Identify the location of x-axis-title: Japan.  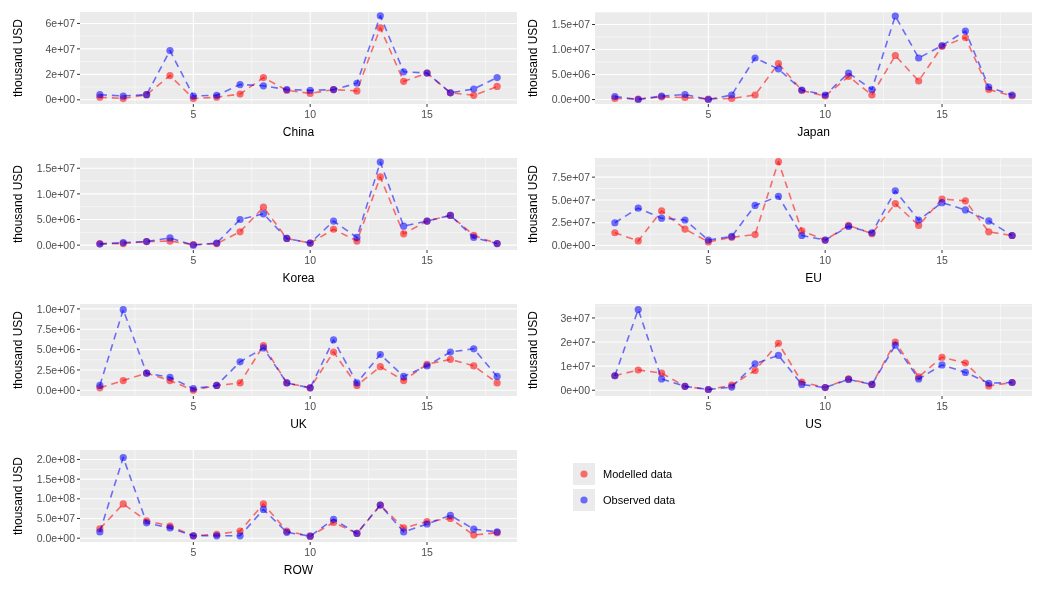
(813, 132).